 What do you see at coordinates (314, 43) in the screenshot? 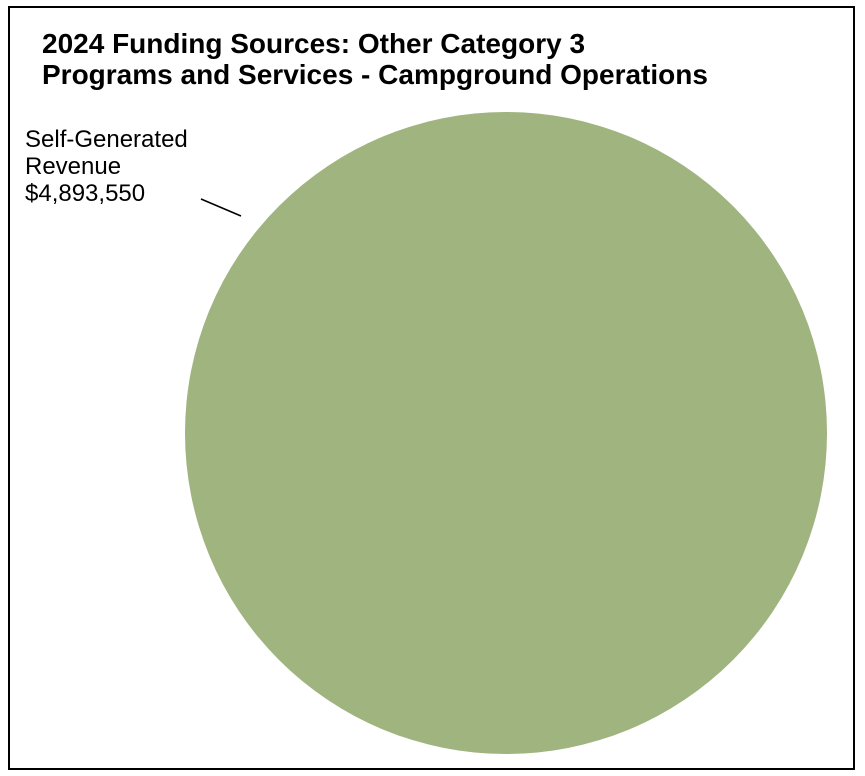
I see `chart-title-line-1: 2024 Funding Sources: Other Category 3` at bounding box center [314, 43].